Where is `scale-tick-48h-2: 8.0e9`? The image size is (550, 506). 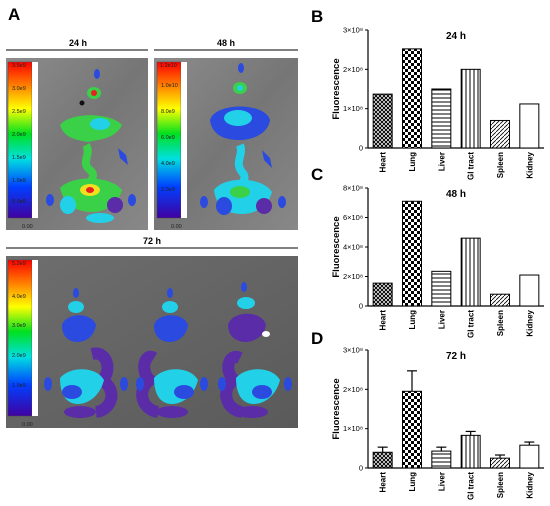
scale-tick-48h-2: 8.0e9 is located at coordinates (168, 112).